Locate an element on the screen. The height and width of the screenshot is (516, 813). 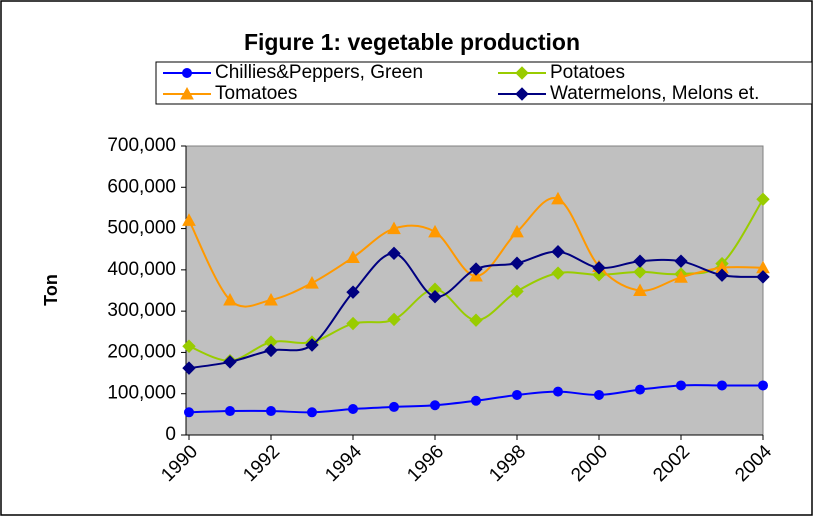
y-tick-label: 200,000 is located at coordinates (141, 351).